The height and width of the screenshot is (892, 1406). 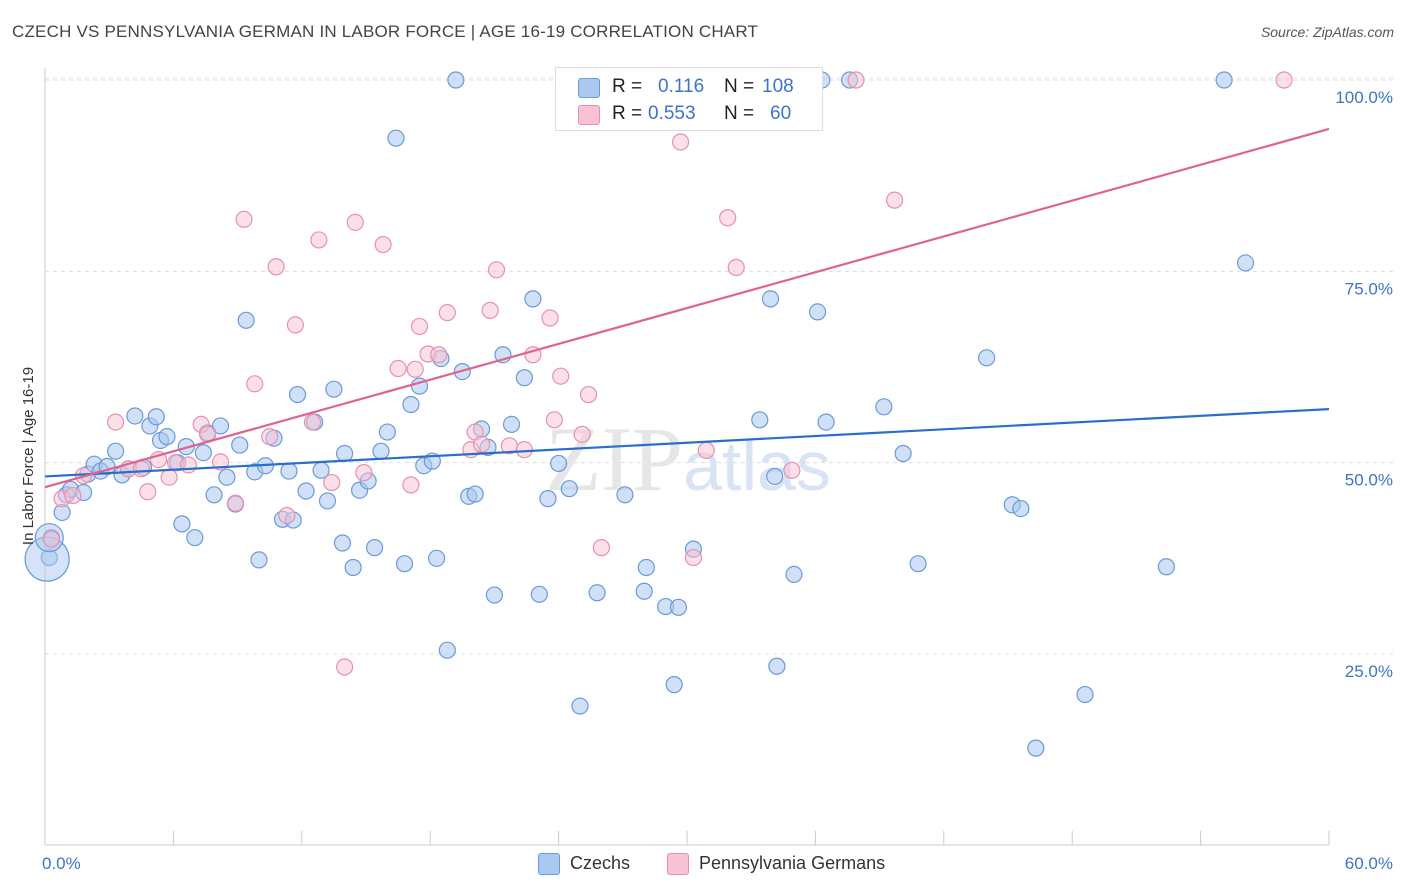 I want to click on y-tick-label: 50.0%, so click(x=1369, y=480).